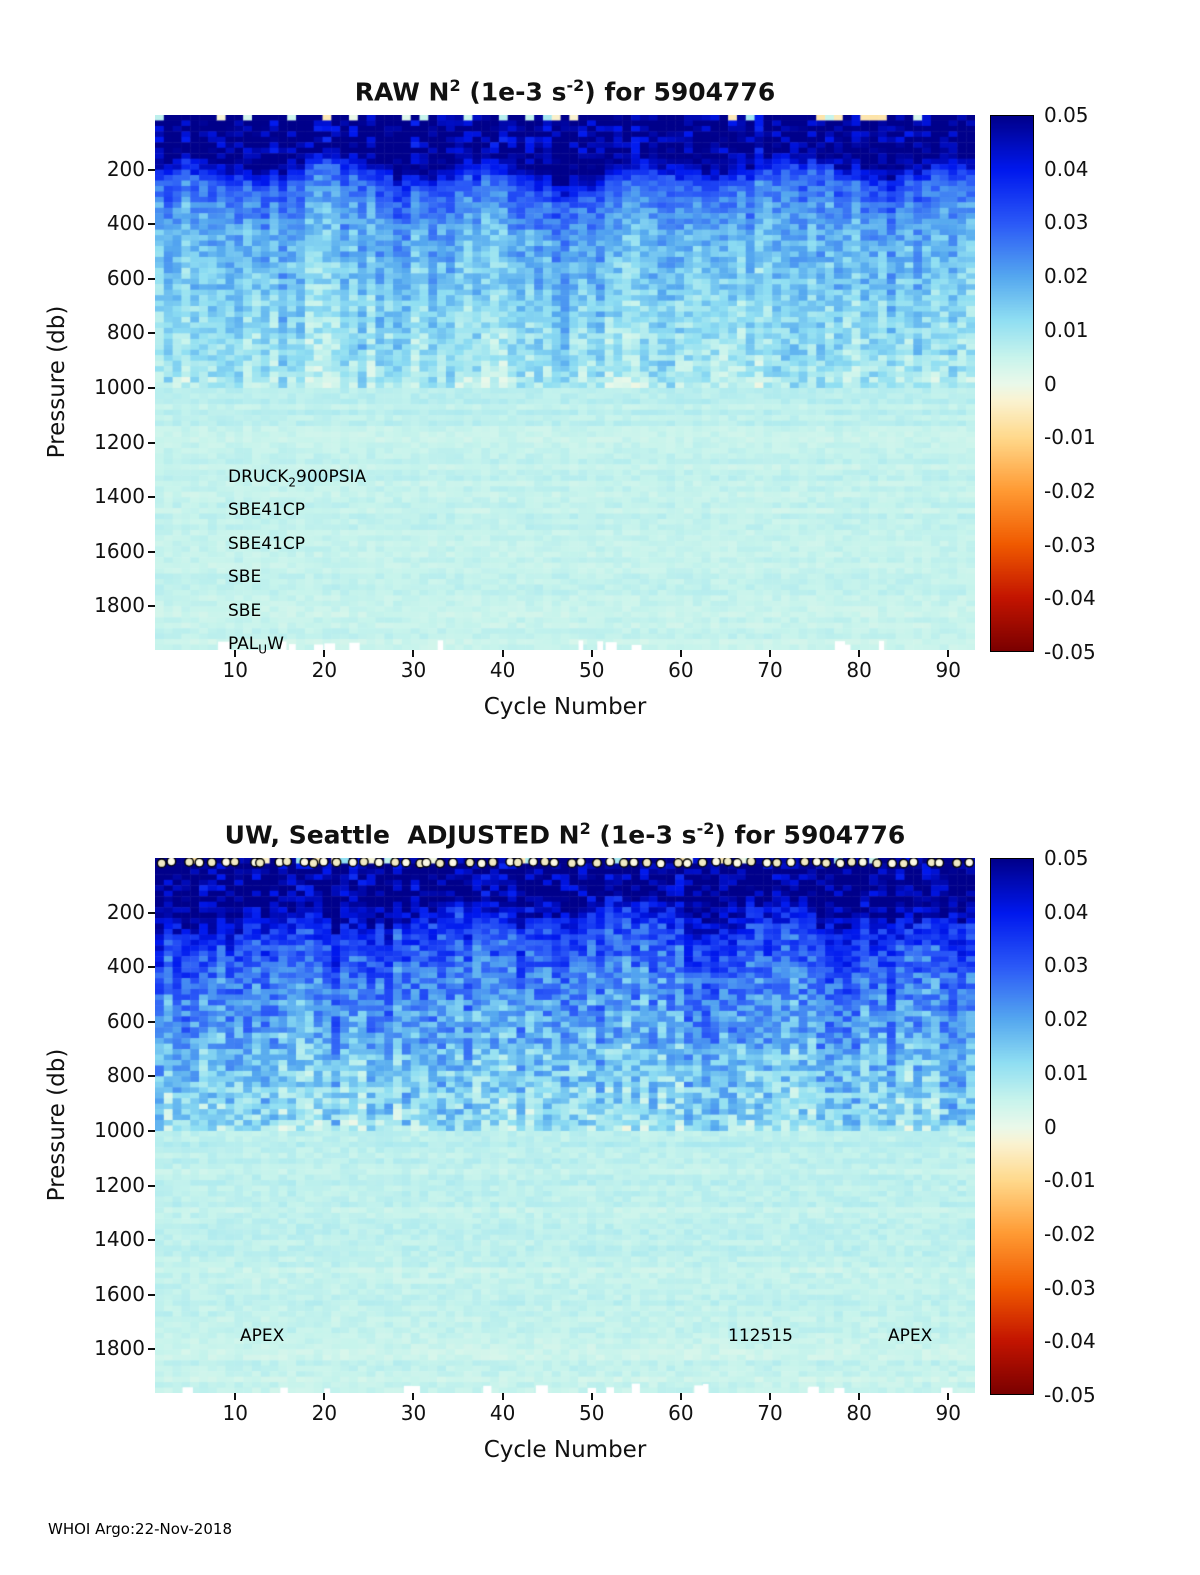 The image size is (1200, 1575). I want to click on figure2-colorbar-canvas, so click(1012, 1126).